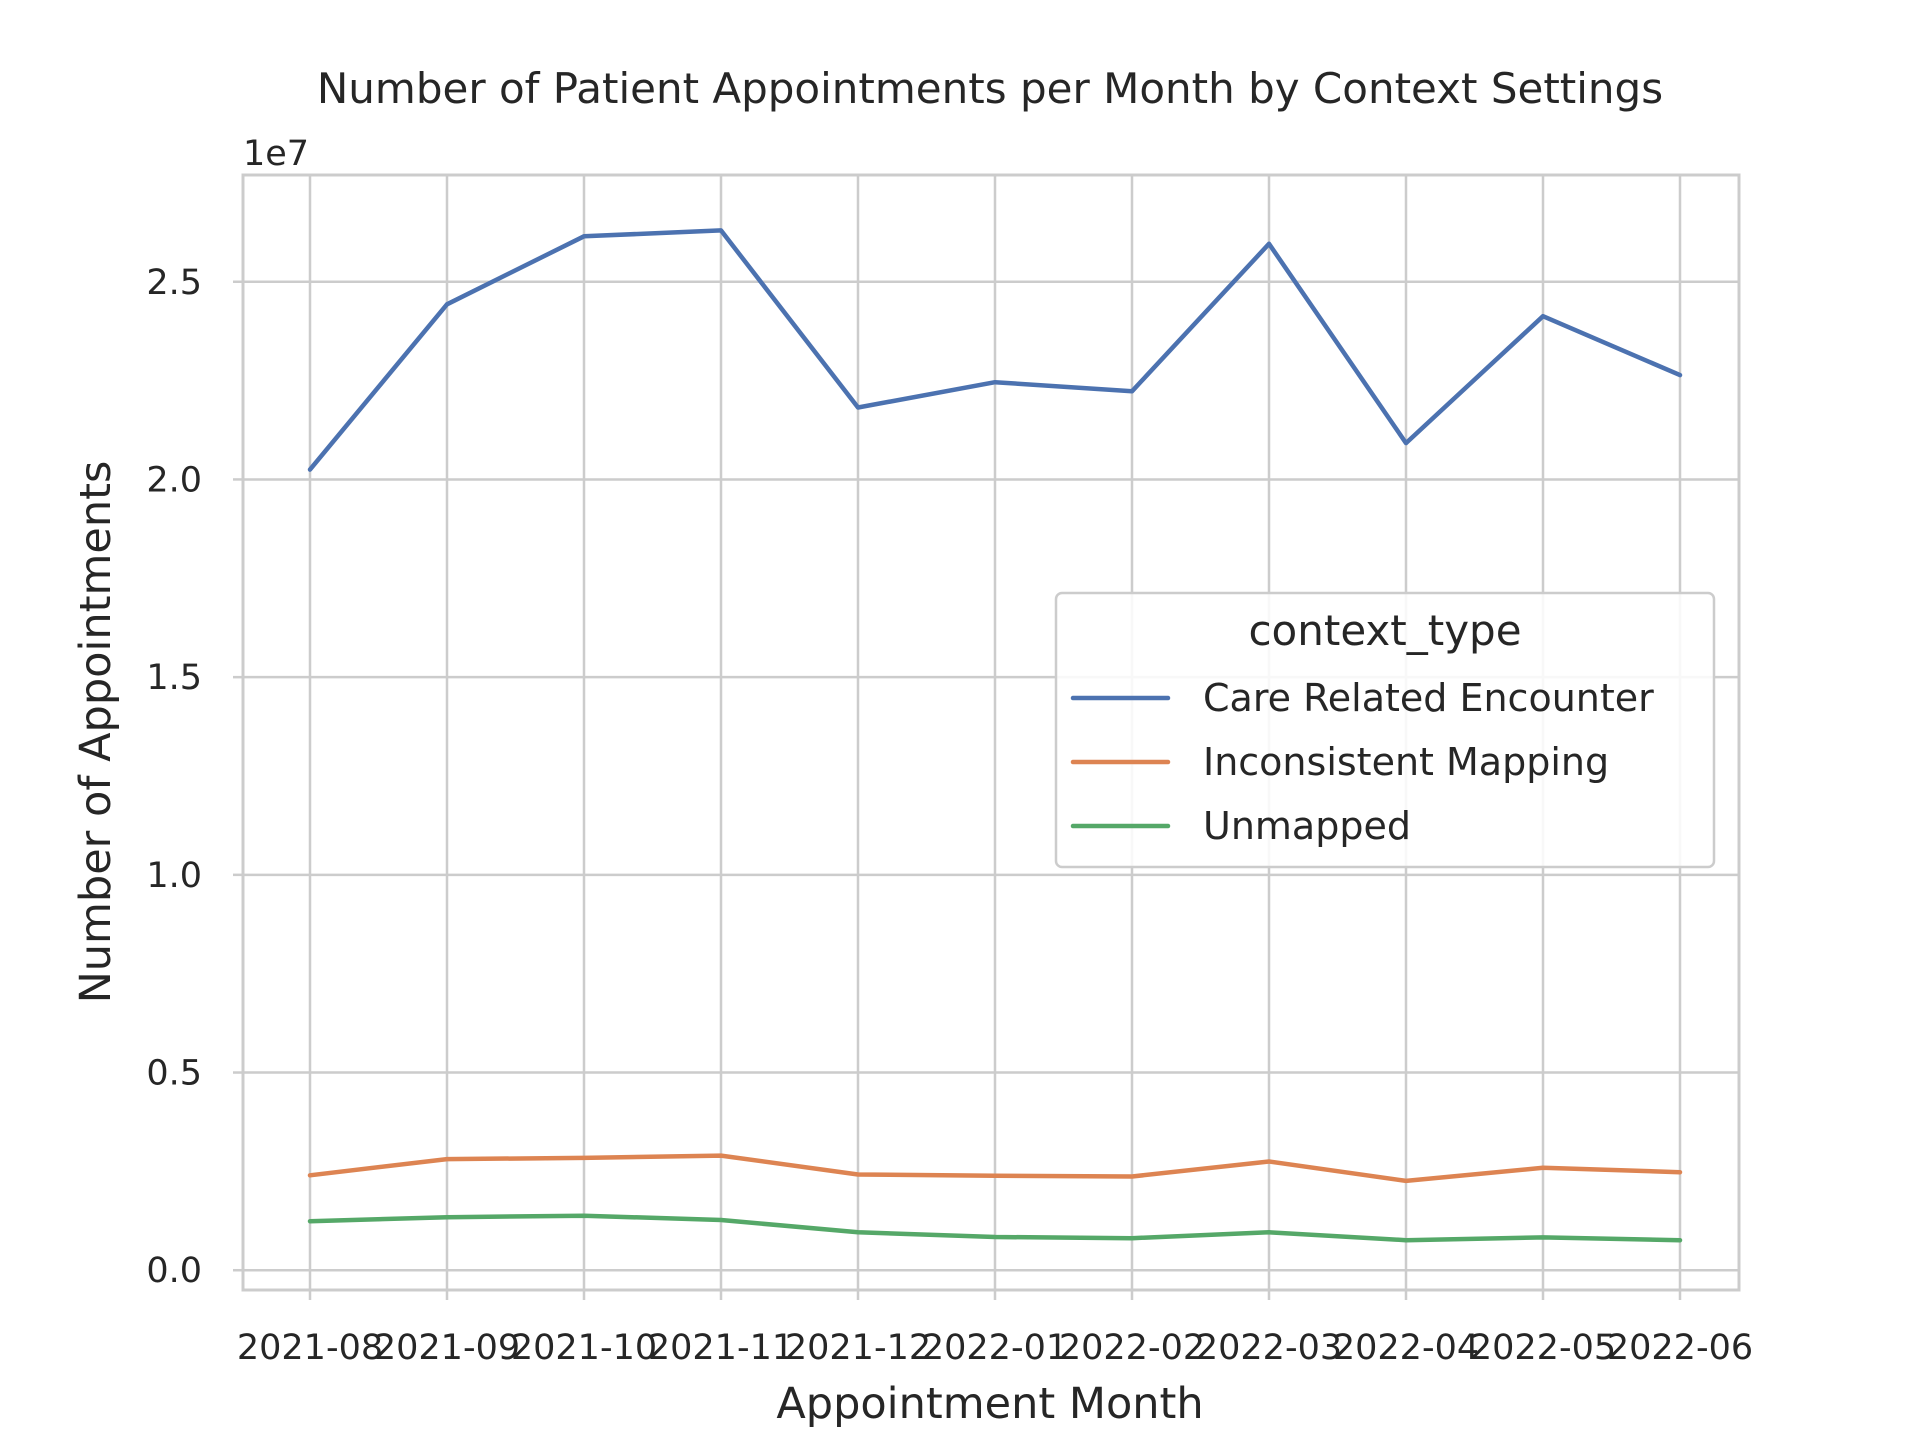 The height and width of the screenshot is (1440, 1920). What do you see at coordinates (1543, 1348) in the screenshot?
I see `x-tick-label: 2022-05` at bounding box center [1543, 1348].